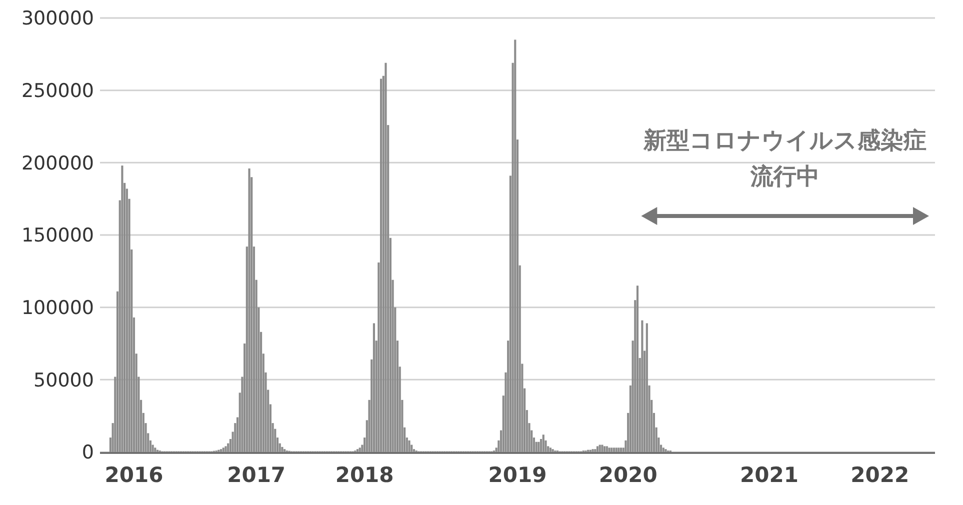 Image resolution: width=963 pixels, height=505 pixels. What do you see at coordinates (57, 235) in the screenshot?
I see `y-tick-label: 150000` at bounding box center [57, 235].